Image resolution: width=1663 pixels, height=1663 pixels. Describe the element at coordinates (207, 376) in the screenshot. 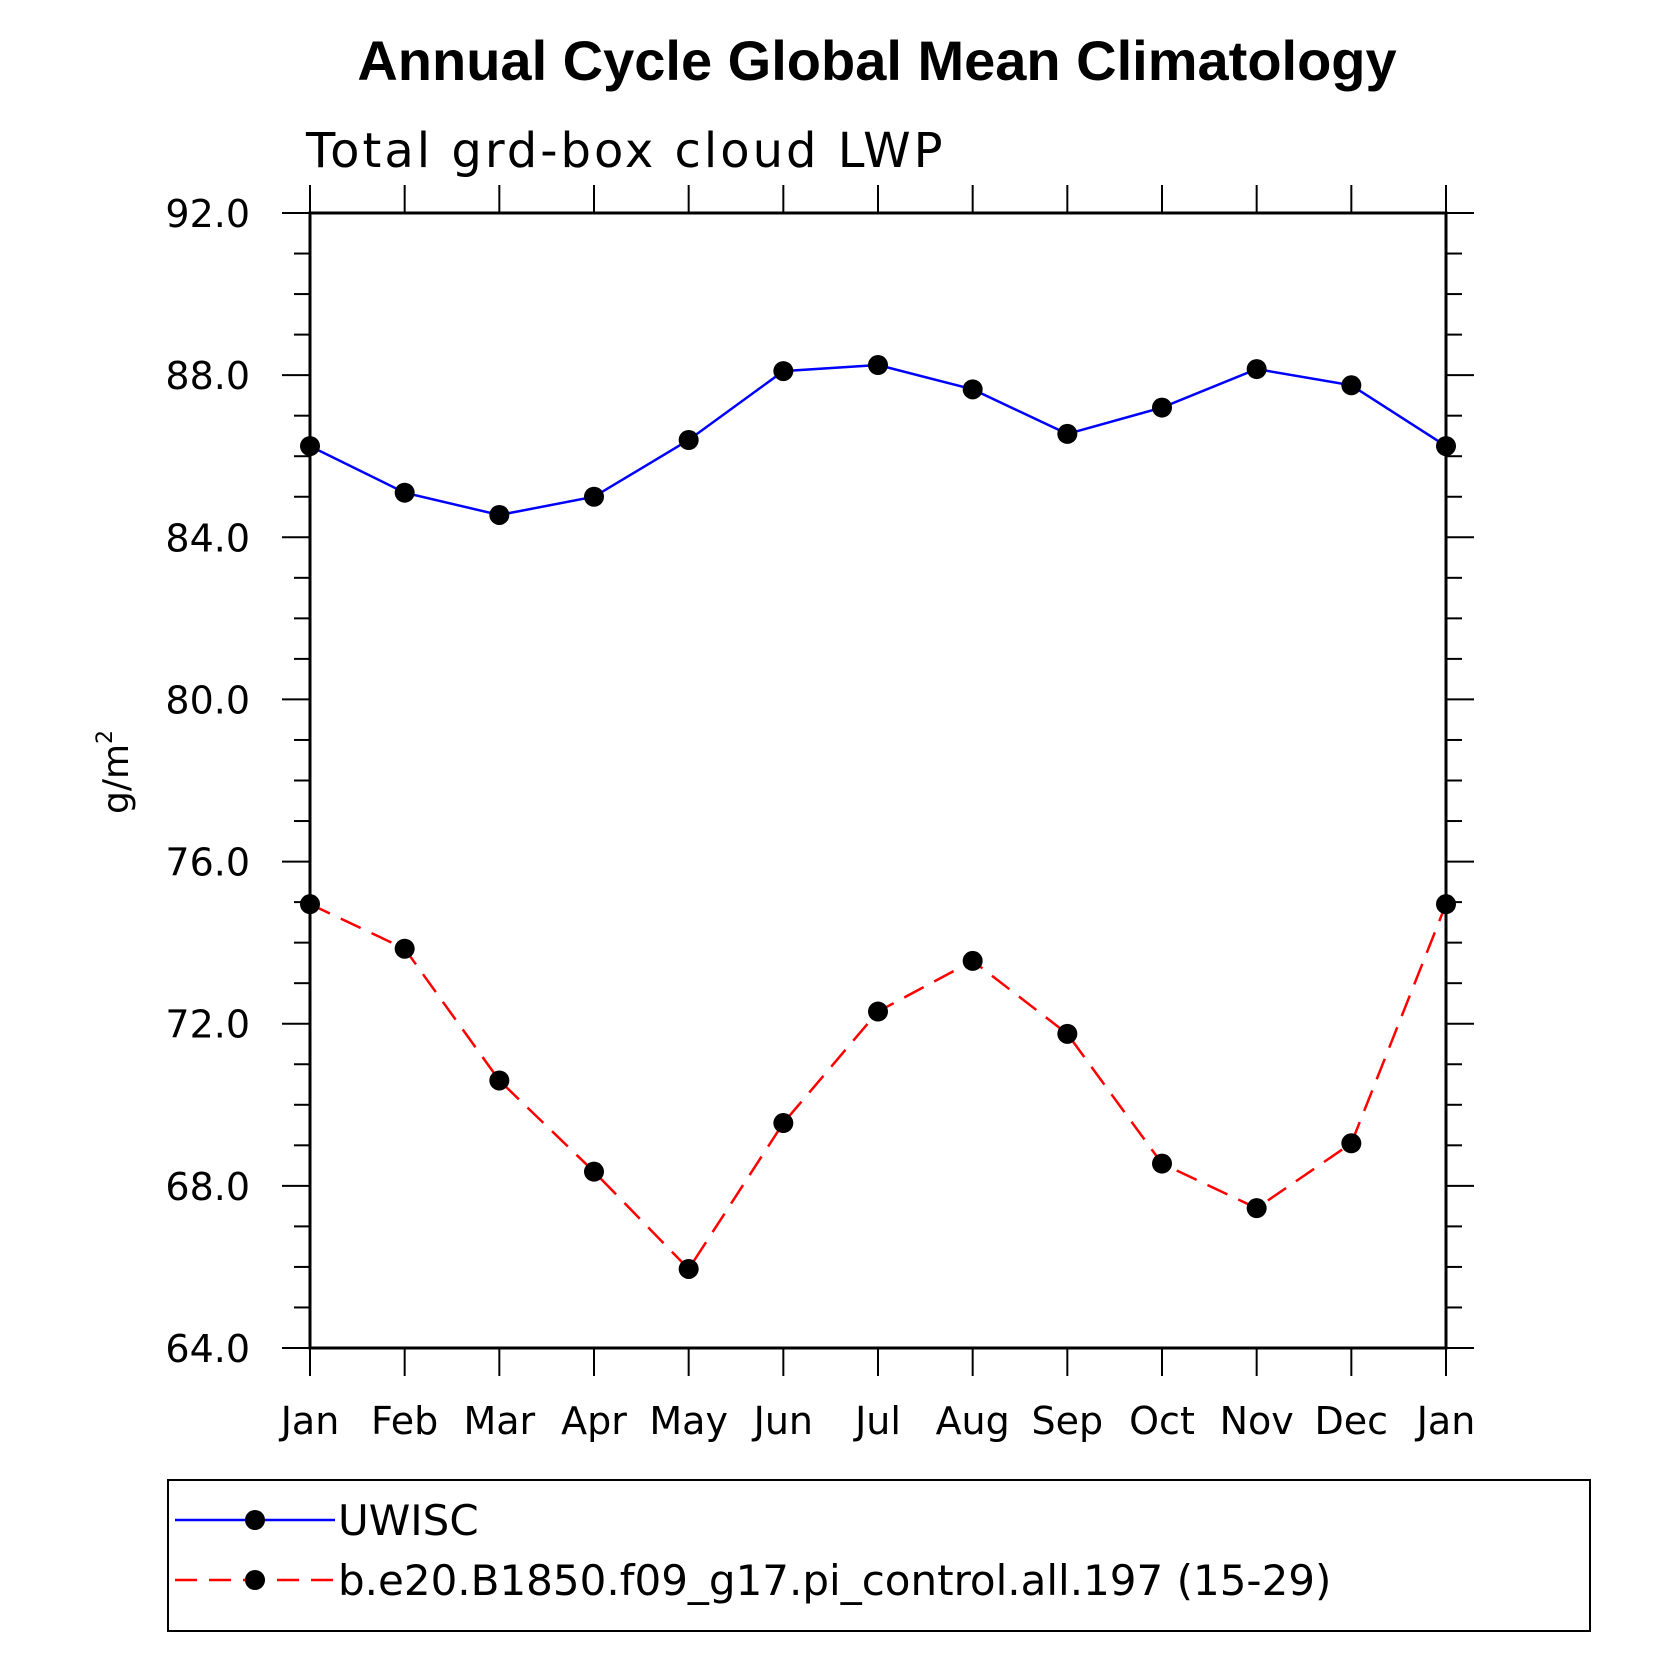

I see `y-tick-label: 88.0` at that location.